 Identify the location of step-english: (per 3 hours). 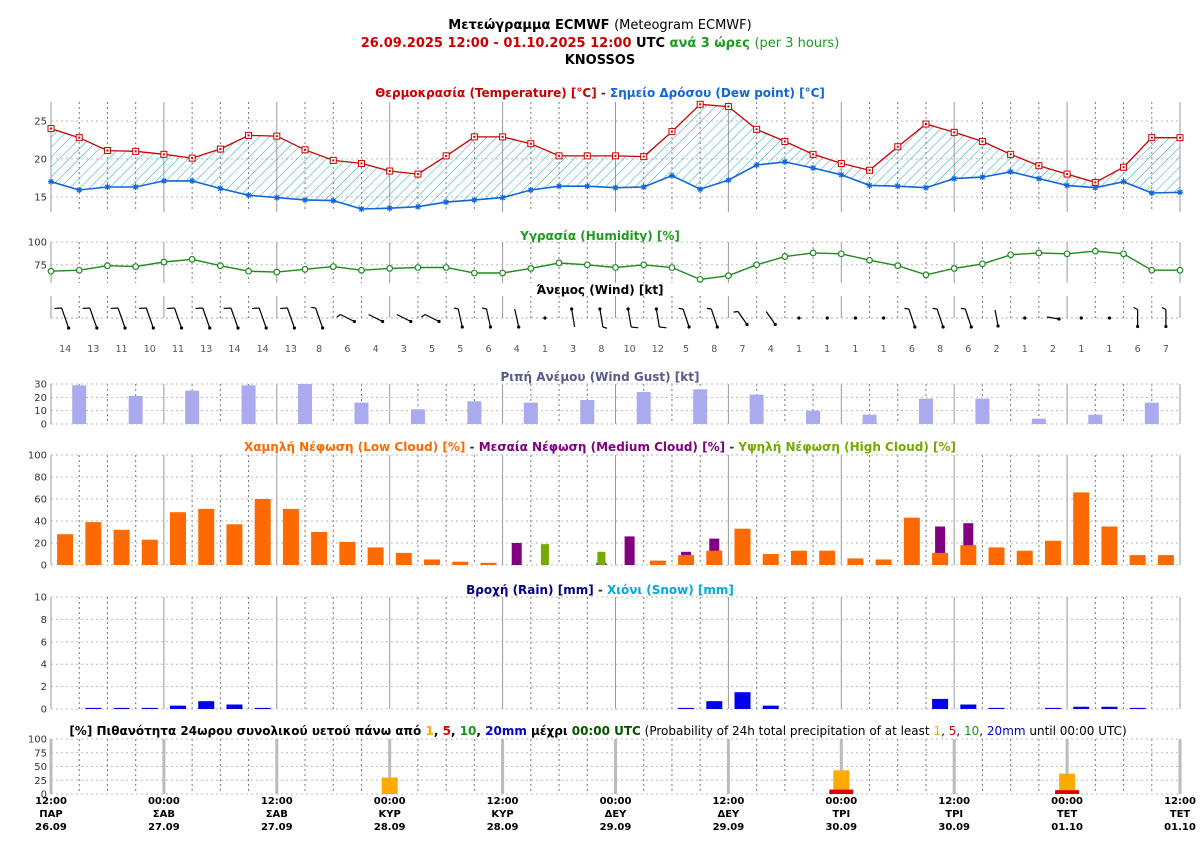
(797, 43).